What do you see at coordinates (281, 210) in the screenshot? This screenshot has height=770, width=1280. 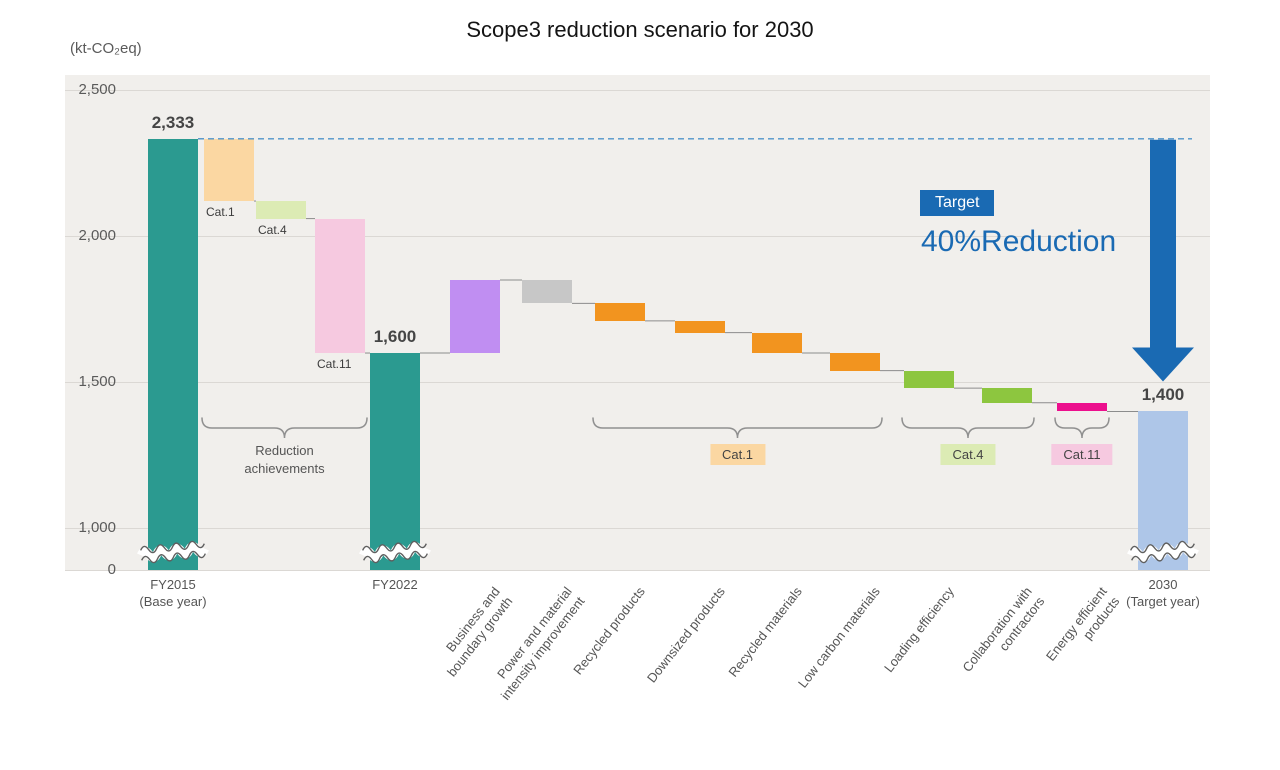 I see `bar-cat4-achieved` at bounding box center [281, 210].